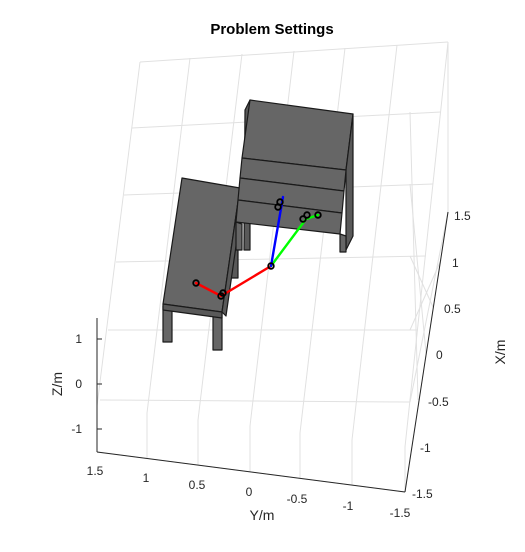  I want to click on y-tick-label: 1, so click(146, 478).